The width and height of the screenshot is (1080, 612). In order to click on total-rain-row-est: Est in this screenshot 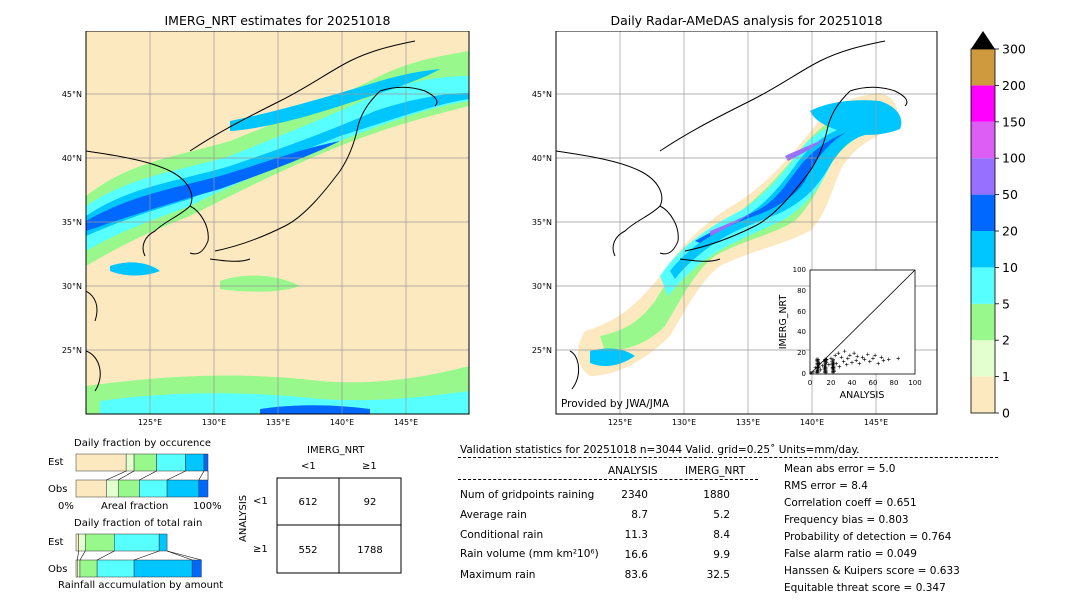, I will do `click(56, 542)`.